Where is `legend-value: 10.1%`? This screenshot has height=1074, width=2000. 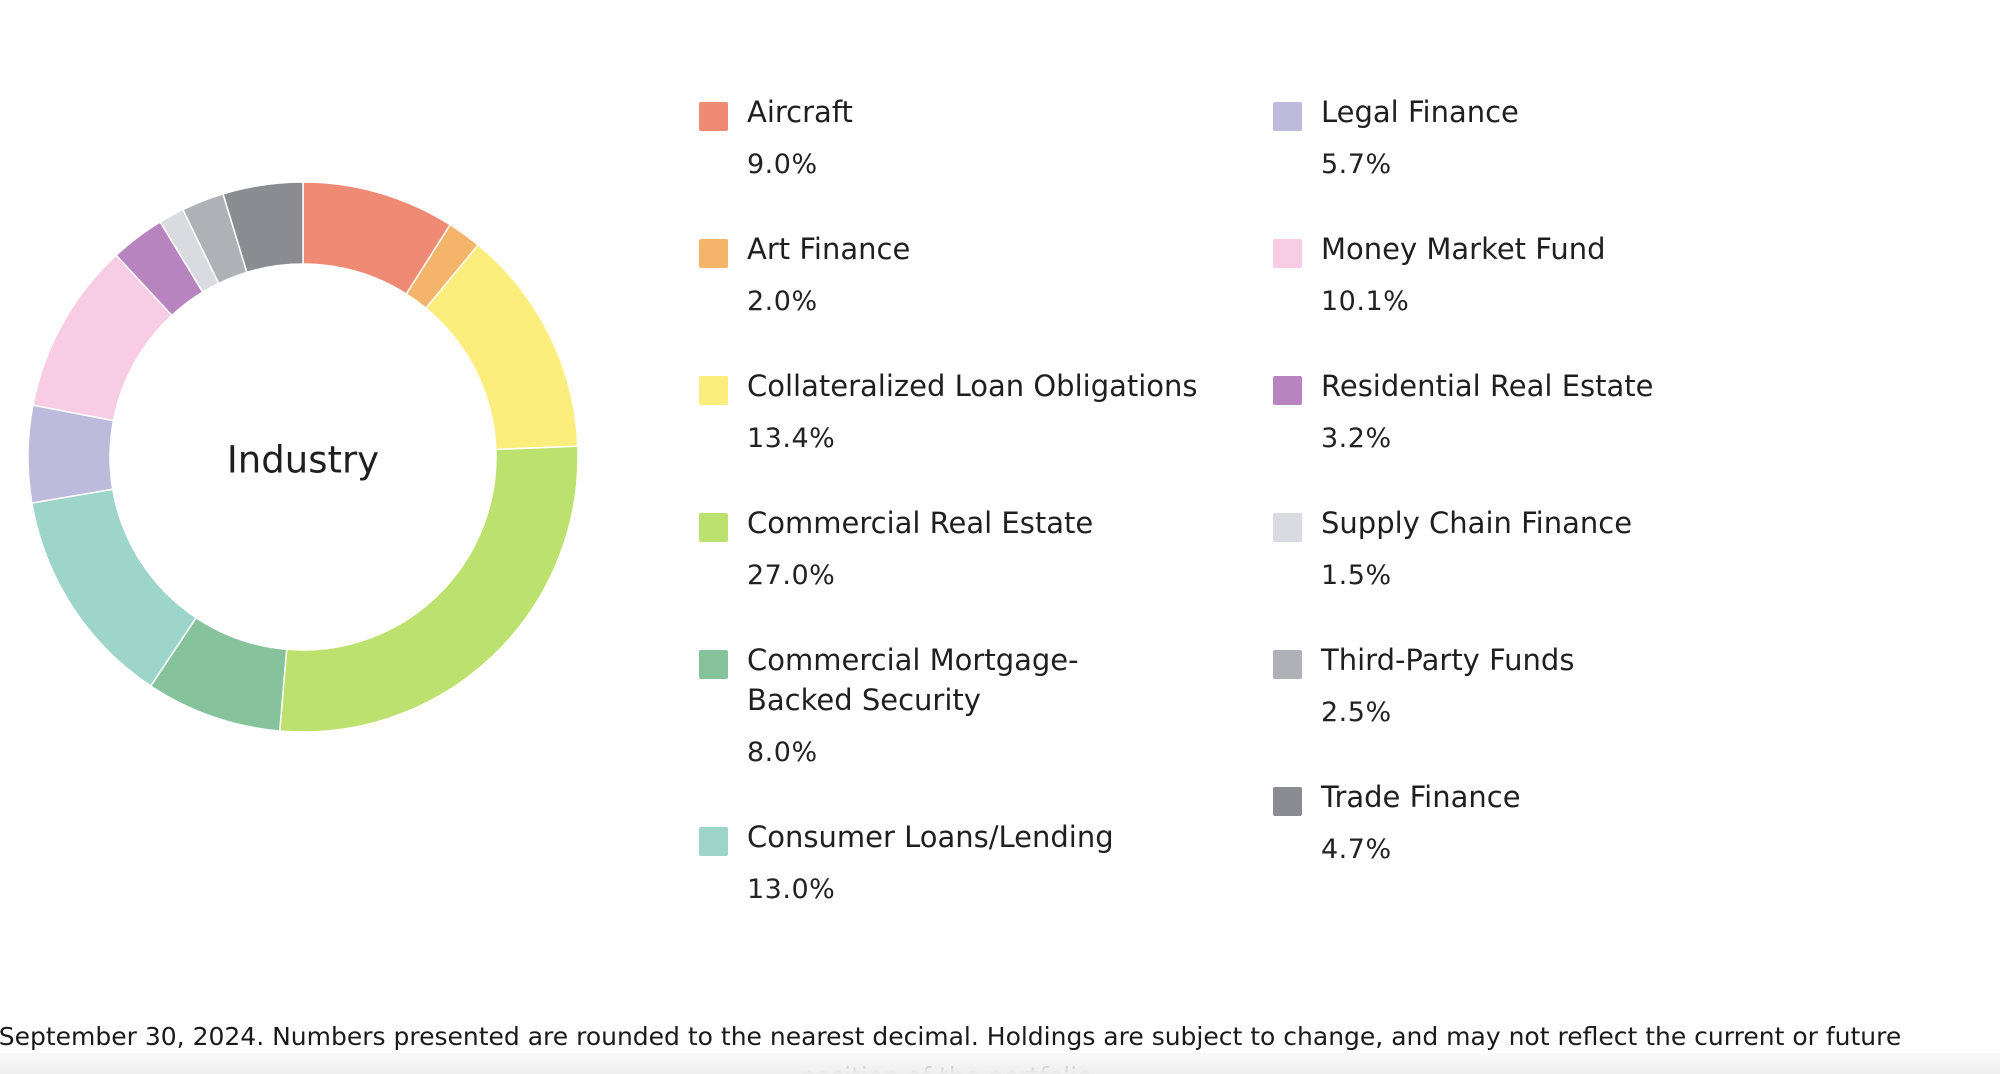
legend-value: 10.1% is located at coordinates (1365, 301).